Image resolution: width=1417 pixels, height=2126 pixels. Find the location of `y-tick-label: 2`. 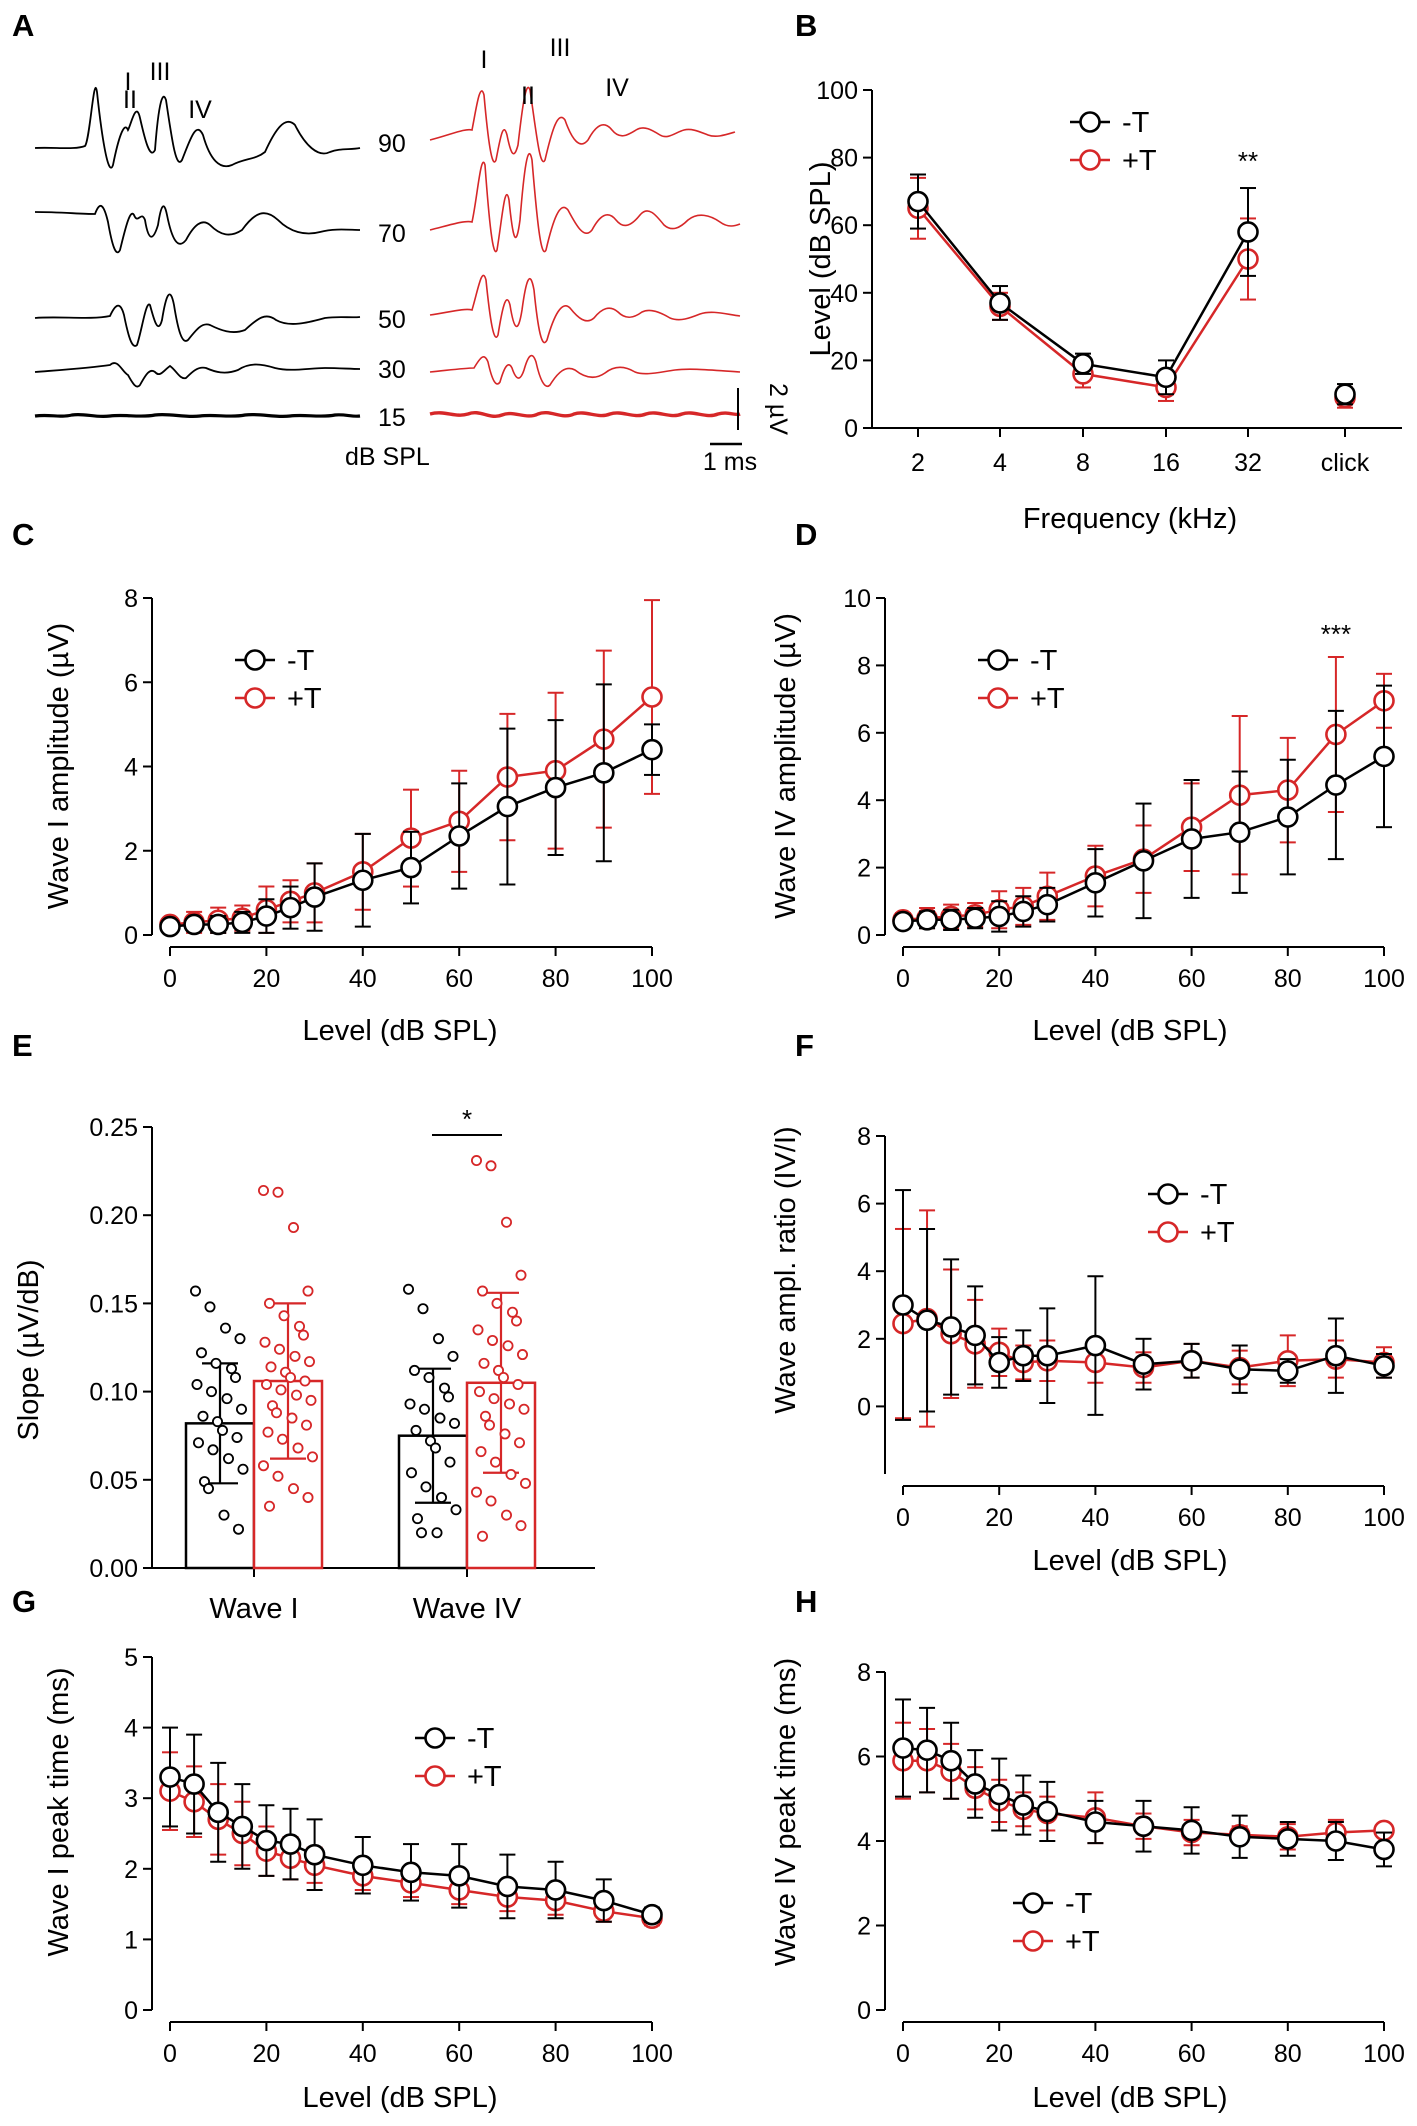

y-tick-label: 2 is located at coordinates (864, 1340).